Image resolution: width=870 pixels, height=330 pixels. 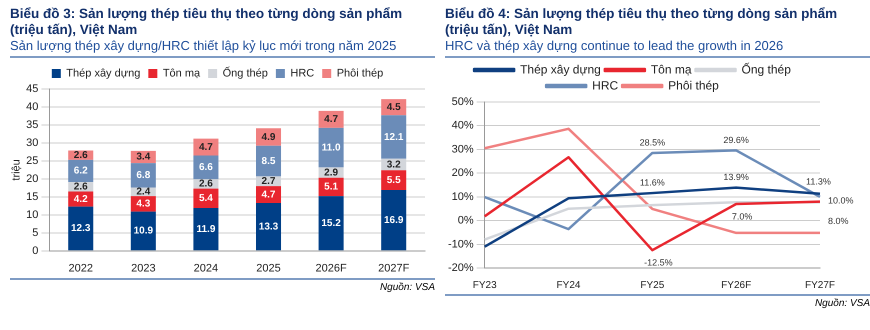 What do you see at coordinates (463, 173) in the screenshot?
I see `y-tick-label: 20%` at bounding box center [463, 173].